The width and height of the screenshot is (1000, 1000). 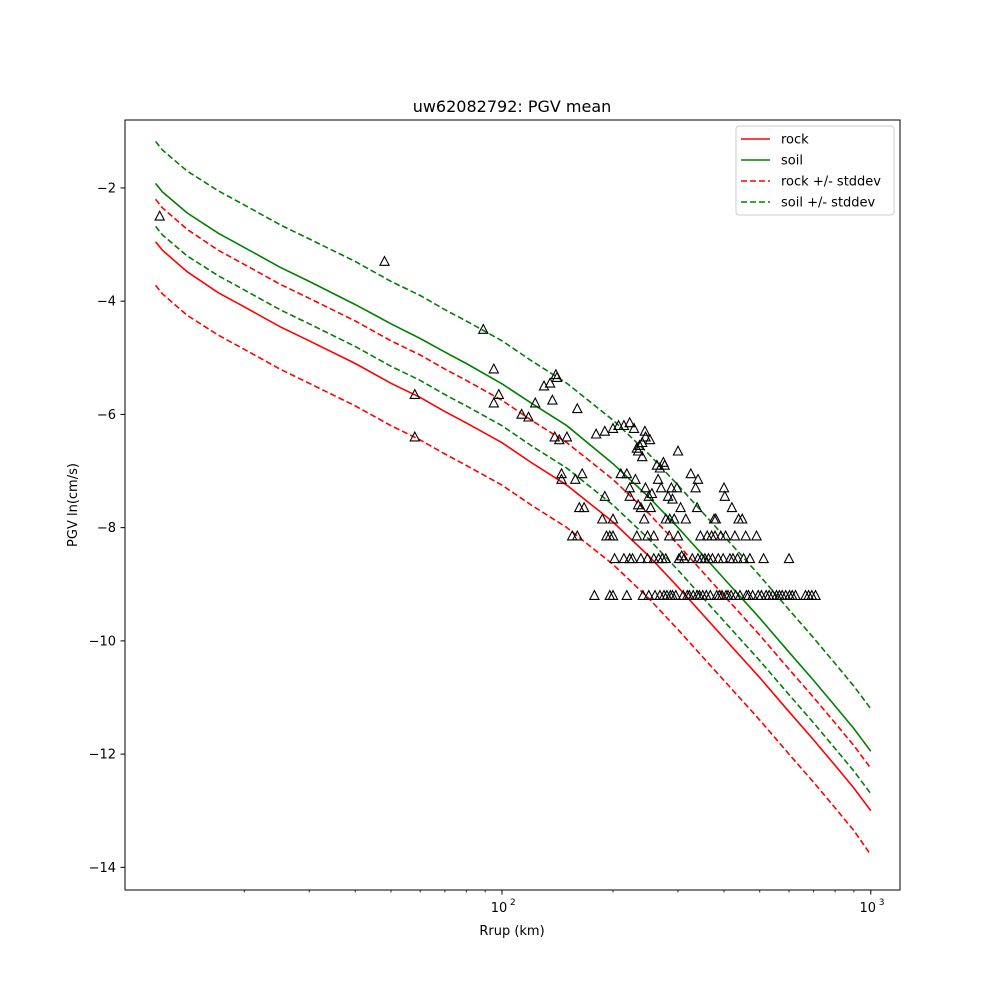 I want to click on y-tick-label: −6, so click(x=106, y=415).